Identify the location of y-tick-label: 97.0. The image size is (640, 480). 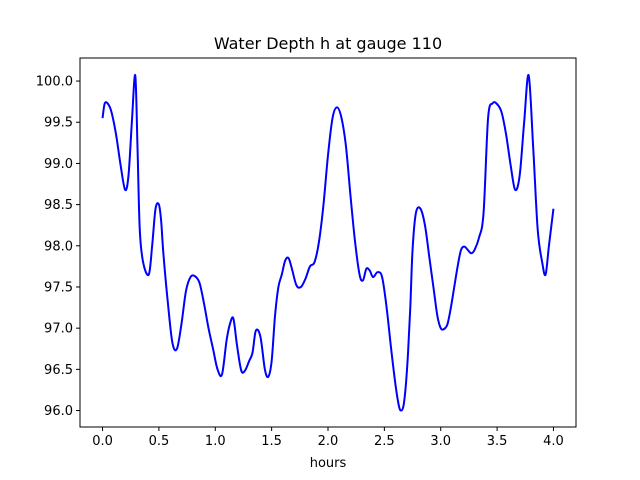
(58, 329).